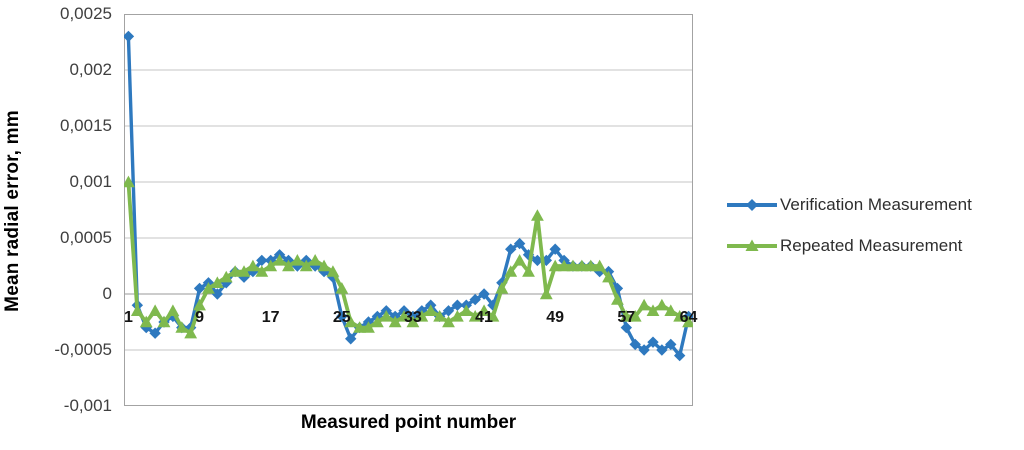  I want to click on x-tick-label: 33, so click(413, 317).